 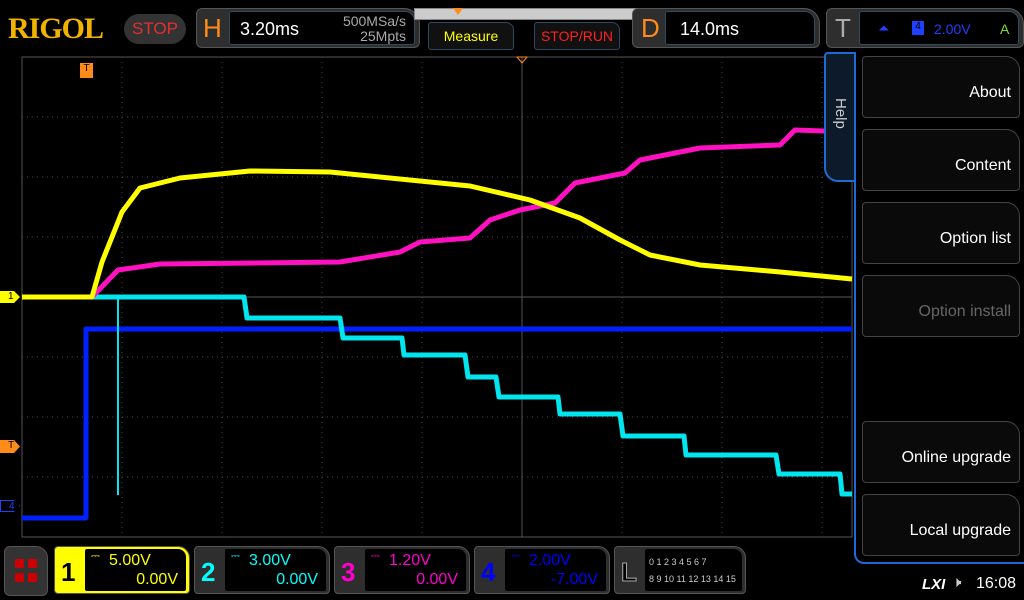 What do you see at coordinates (542, 570) in the screenshot?
I see `channel-4-panel: 4 ⎓ 2.00V -7.00V` at bounding box center [542, 570].